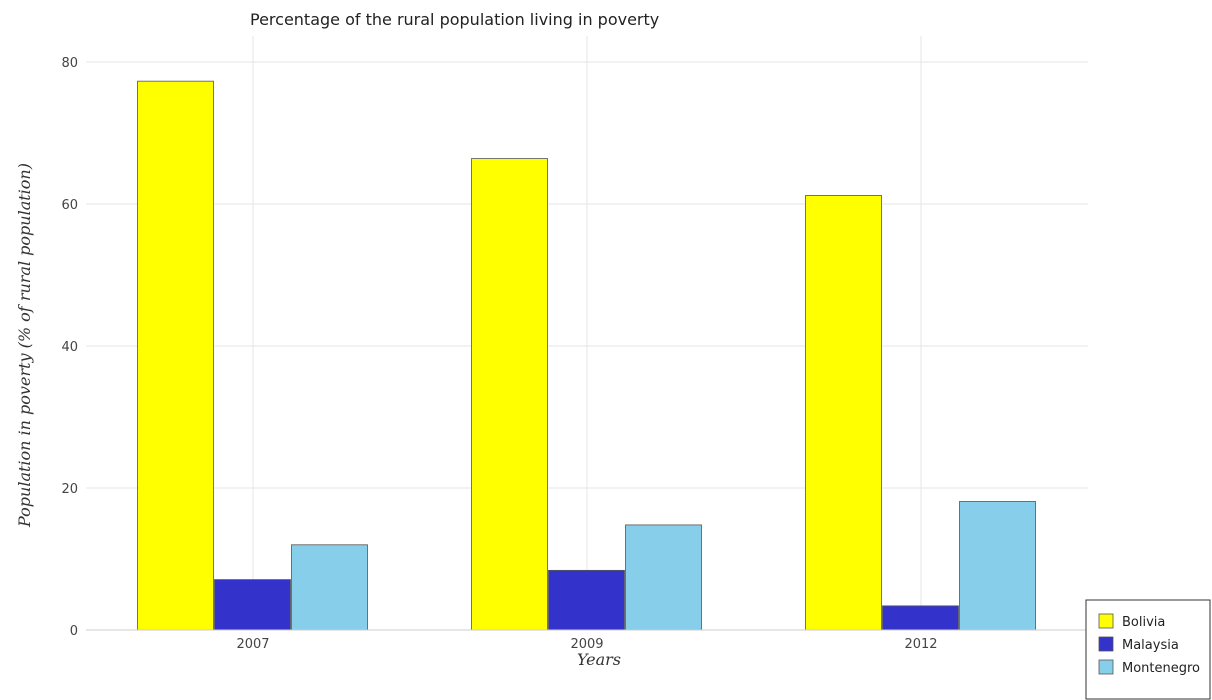  I want to click on bar-malaysia-2007, so click(252, 605).